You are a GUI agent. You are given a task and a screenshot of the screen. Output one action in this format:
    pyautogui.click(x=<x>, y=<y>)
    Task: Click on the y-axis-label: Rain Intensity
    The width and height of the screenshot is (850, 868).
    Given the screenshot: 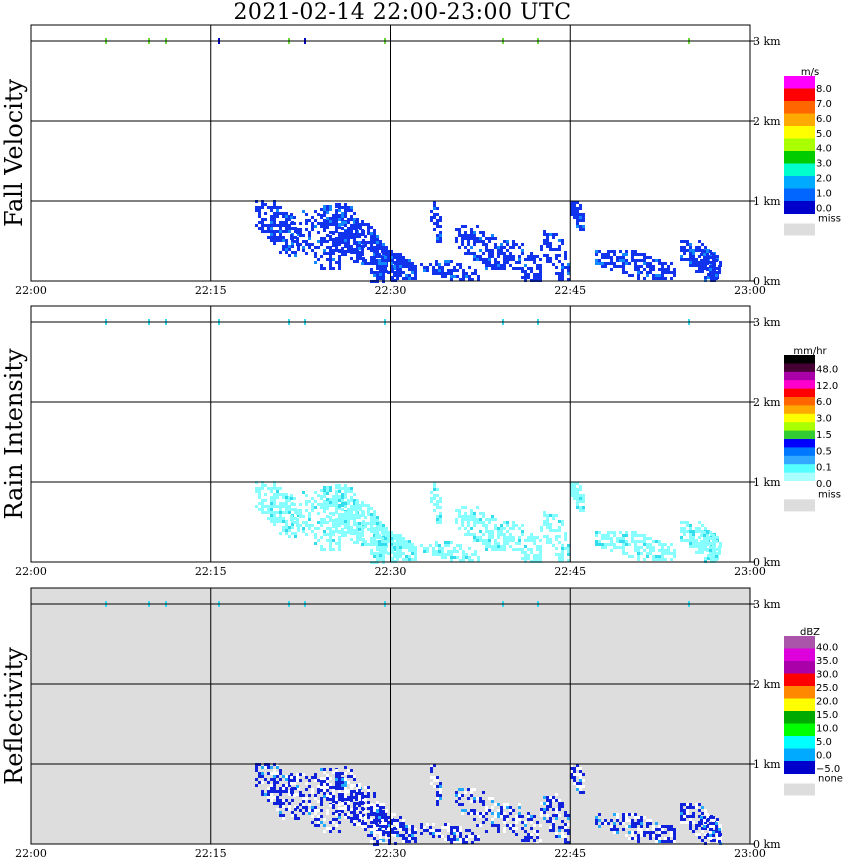 What is the action you would take?
    pyautogui.click(x=14, y=434)
    